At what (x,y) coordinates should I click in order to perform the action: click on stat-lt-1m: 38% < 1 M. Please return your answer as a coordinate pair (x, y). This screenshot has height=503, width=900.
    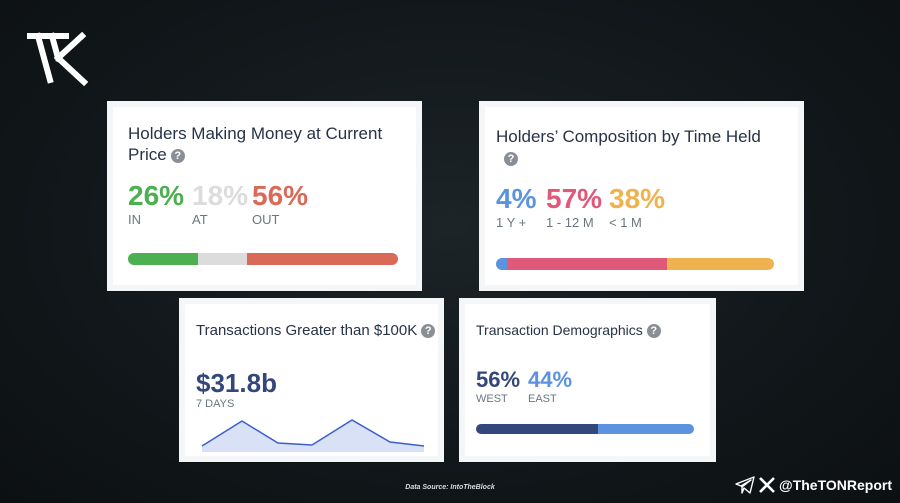
    Looking at the image, I should click on (637, 207).